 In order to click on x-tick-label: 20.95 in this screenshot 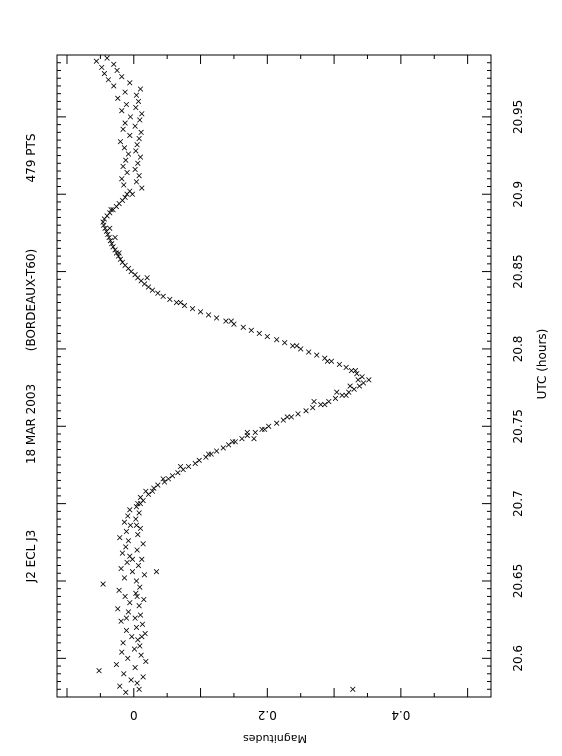, I will do `click(518, 117)`.